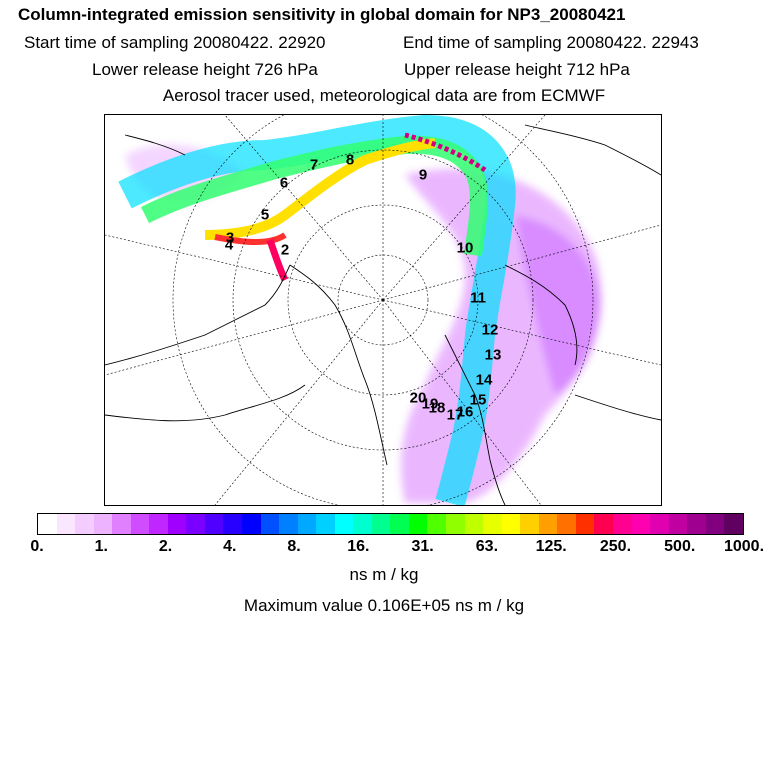  I want to click on colorbar, so click(390, 524).